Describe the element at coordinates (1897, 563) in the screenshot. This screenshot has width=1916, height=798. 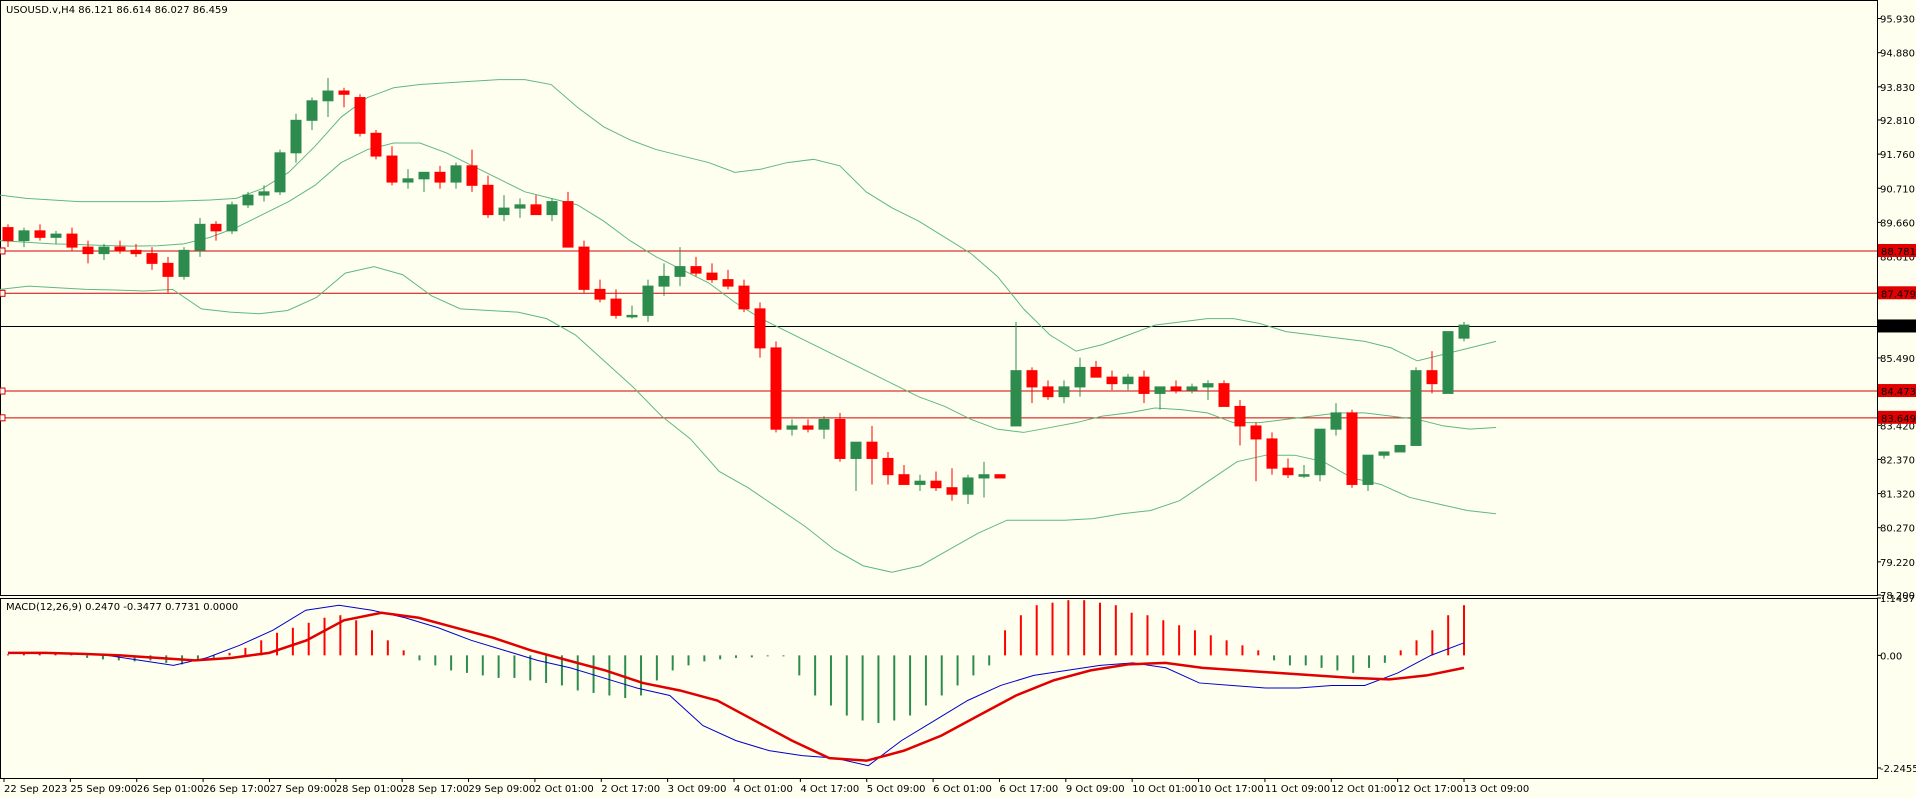
I see `y-tick-label: 79.220` at that location.